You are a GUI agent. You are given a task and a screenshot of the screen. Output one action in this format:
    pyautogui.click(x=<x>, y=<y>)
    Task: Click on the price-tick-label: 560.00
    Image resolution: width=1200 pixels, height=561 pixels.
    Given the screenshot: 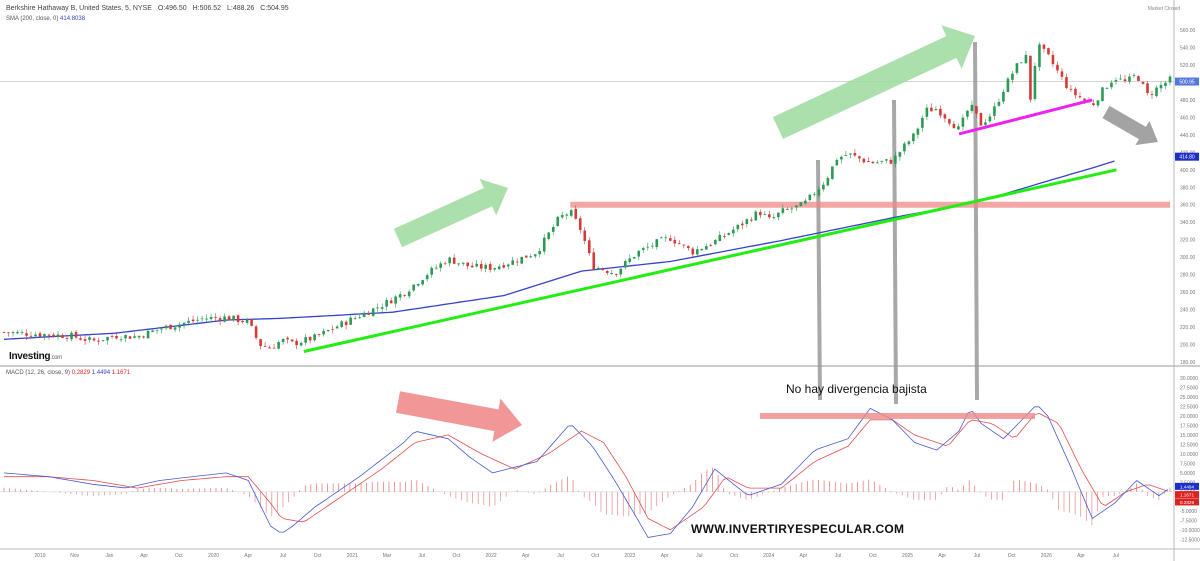 What is the action you would take?
    pyautogui.click(x=1188, y=31)
    